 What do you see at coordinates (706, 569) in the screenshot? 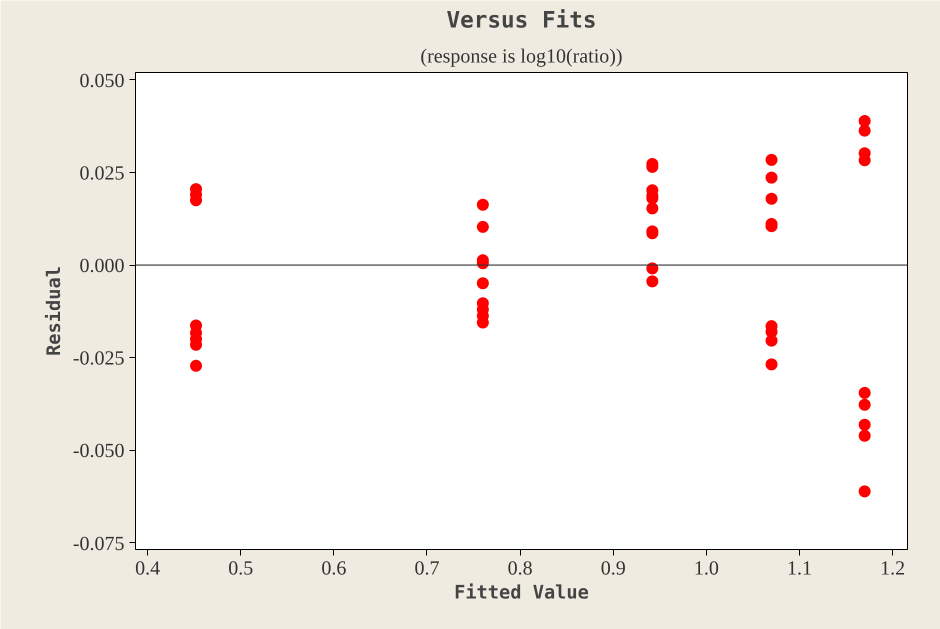
I see `x-tick-label: 1.0` at bounding box center [706, 569].